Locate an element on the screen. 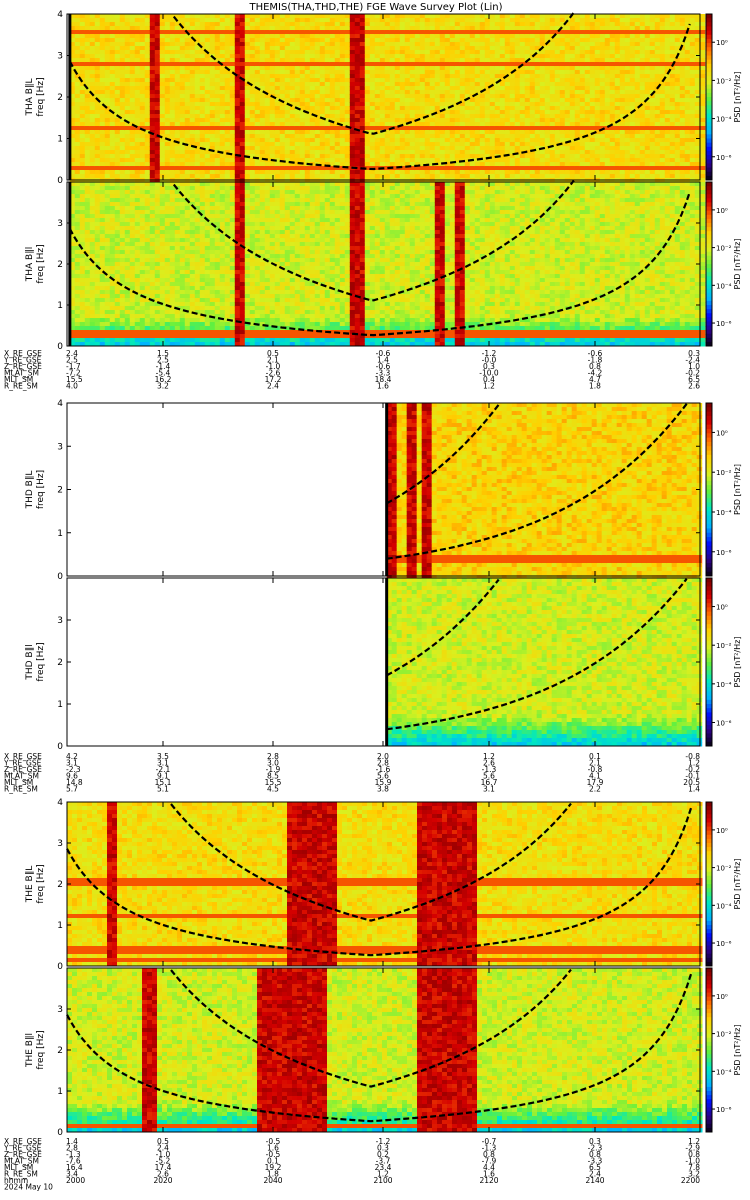 This screenshot has width=750, height=1200. orbit-value: 2.4 is located at coordinates (273, 386).